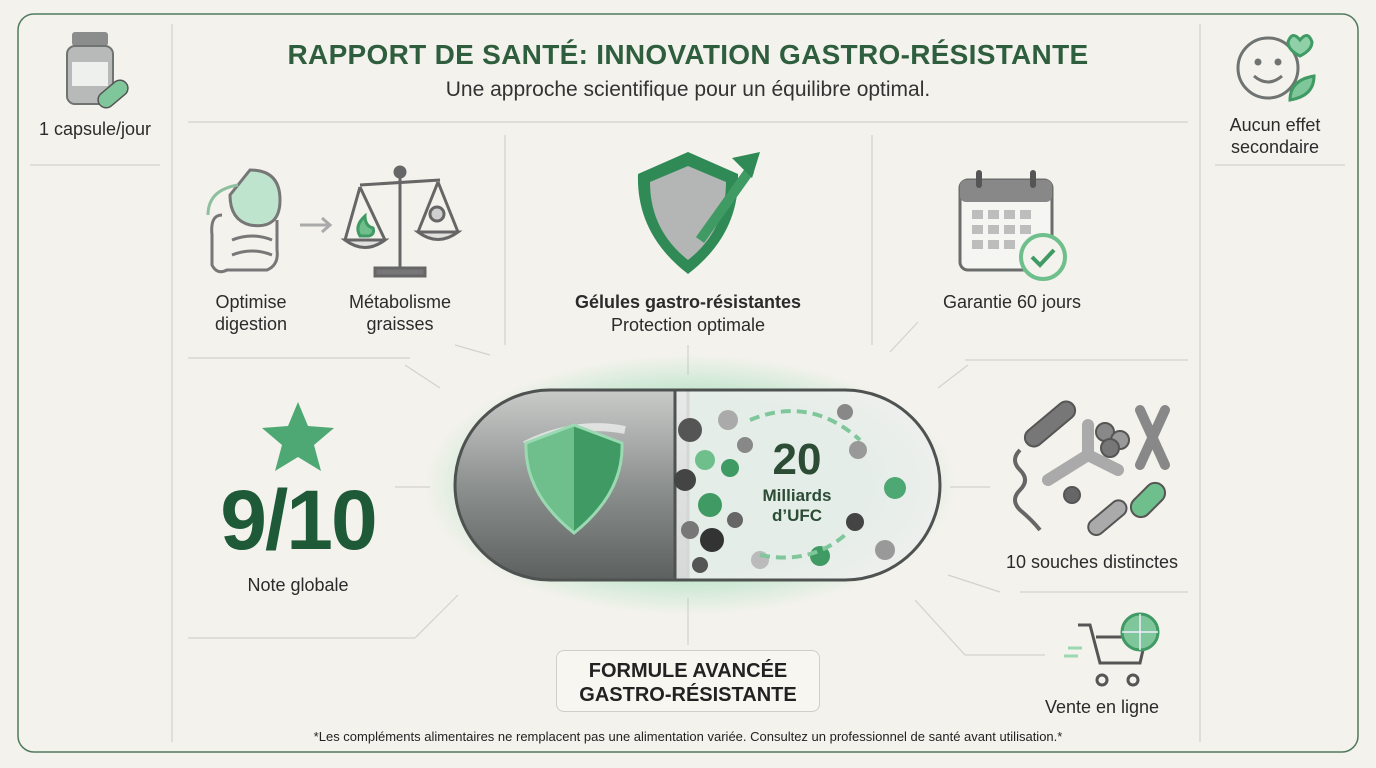 Image resolution: width=1376 pixels, height=768 pixels. I want to click on sales-label: Vente en ligne, so click(1102, 707).